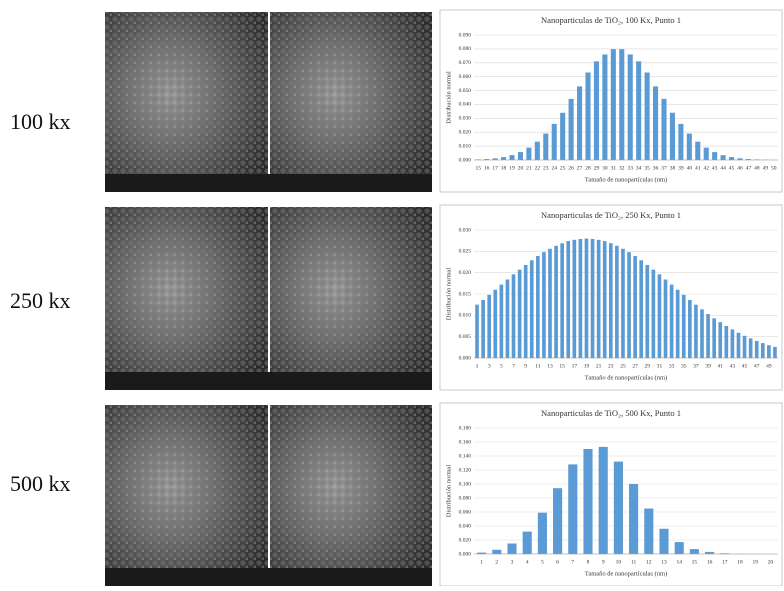 This screenshot has width=784, height=591. I want to click on chart-frame, so click(611, 494).